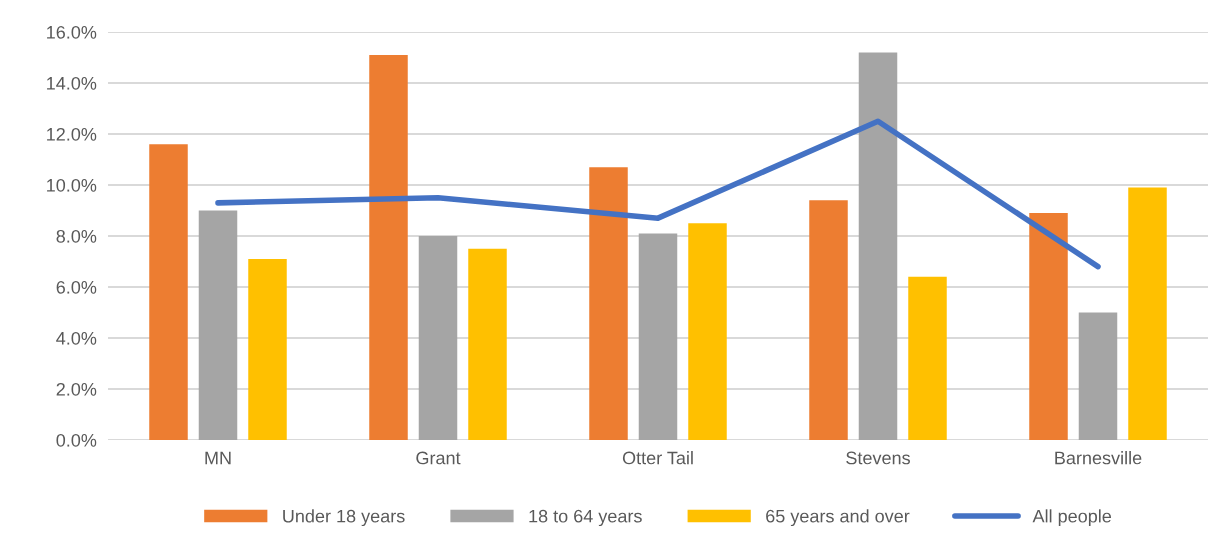 The height and width of the screenshot is (559, 1228). Describe the element at coordinates (76, 338) in the screenshot. I see `y-tick-label: 4.0%` at that location.